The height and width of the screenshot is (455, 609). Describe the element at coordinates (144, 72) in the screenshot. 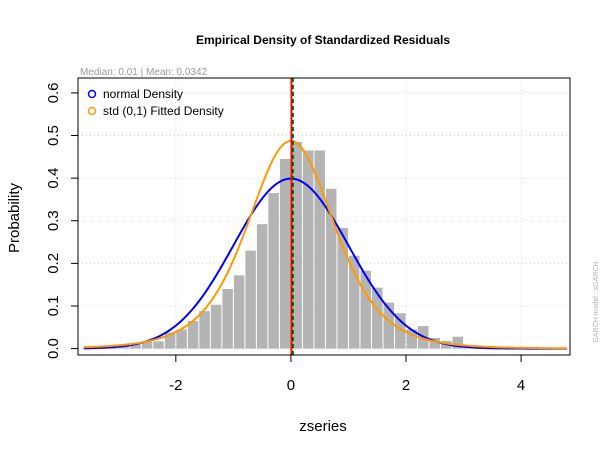

I see `chart-subtitle: Median: 0.01 | Mean: 0.0342` at that location.